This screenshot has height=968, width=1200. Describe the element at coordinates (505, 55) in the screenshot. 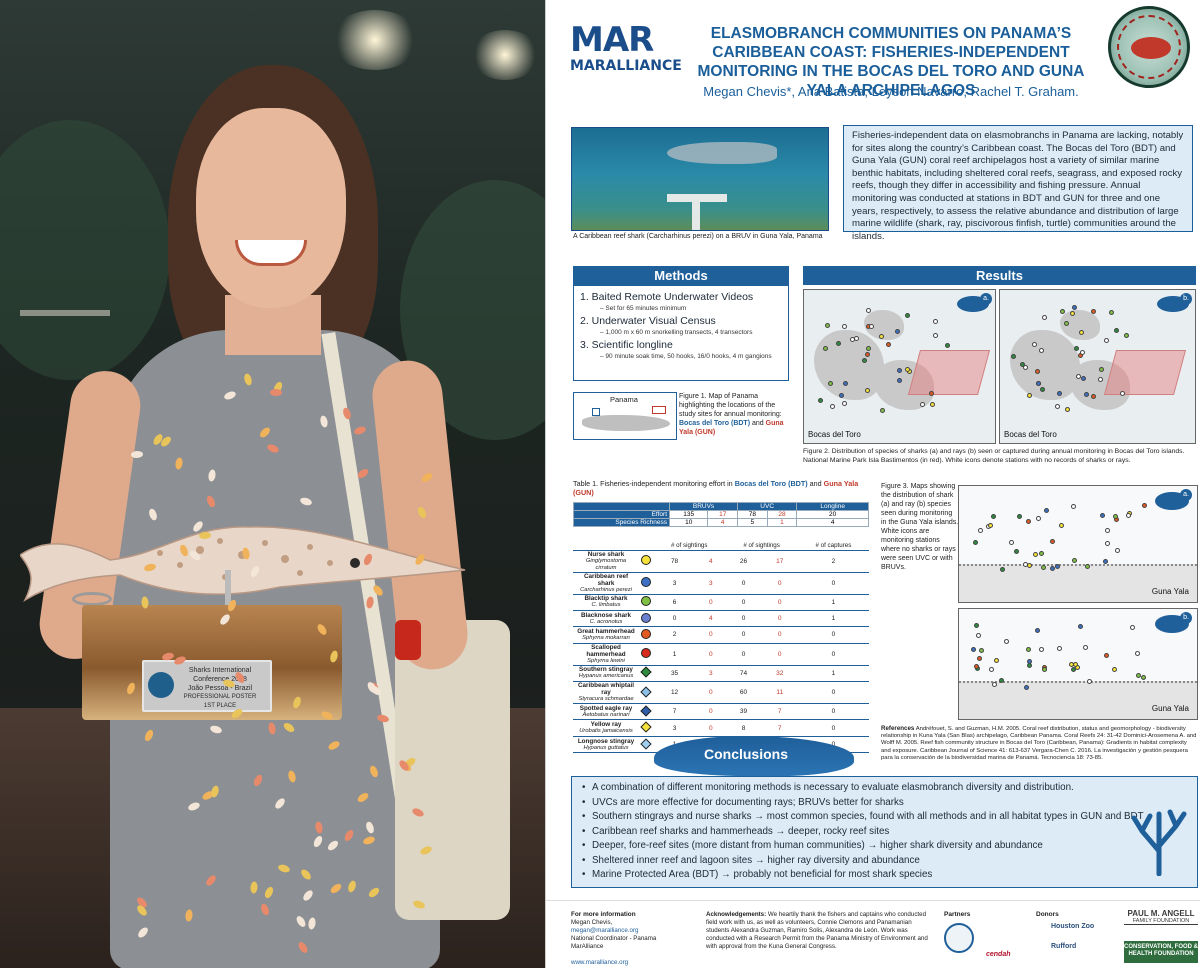

I see `ceiling-light` at that location.